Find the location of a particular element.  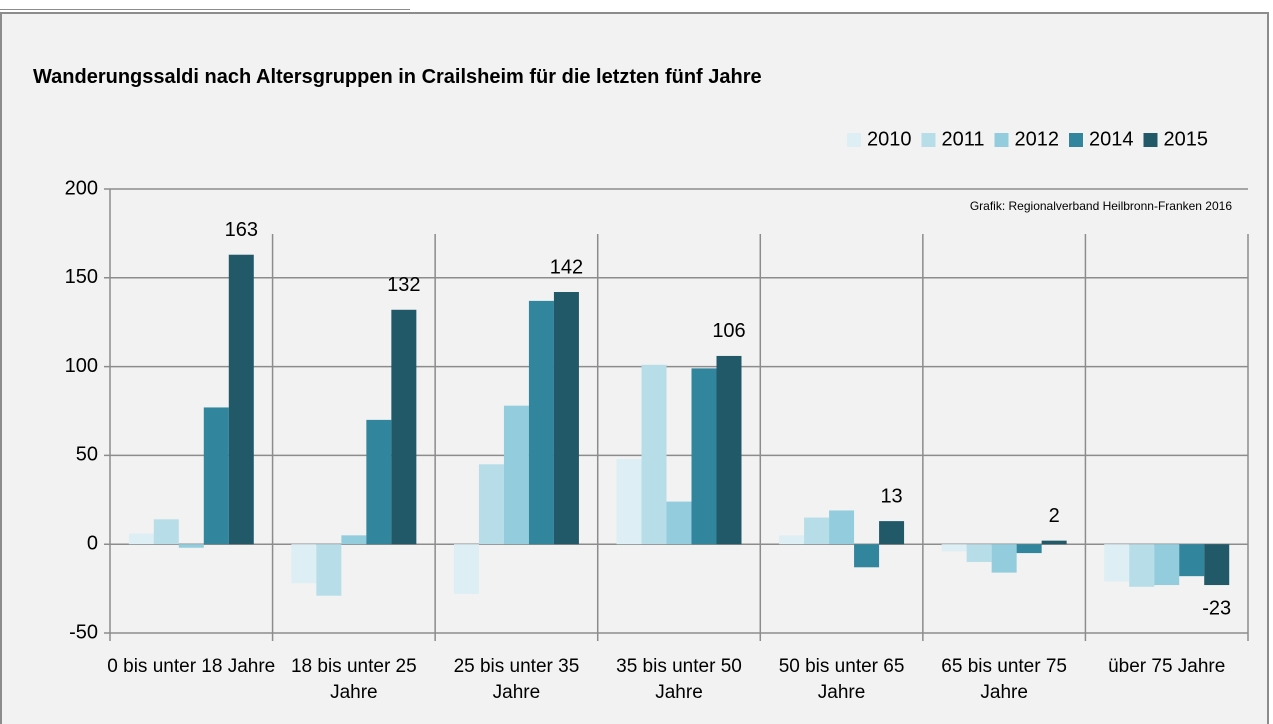

y-tick-label: 50 is located at coordinates (87, 455).